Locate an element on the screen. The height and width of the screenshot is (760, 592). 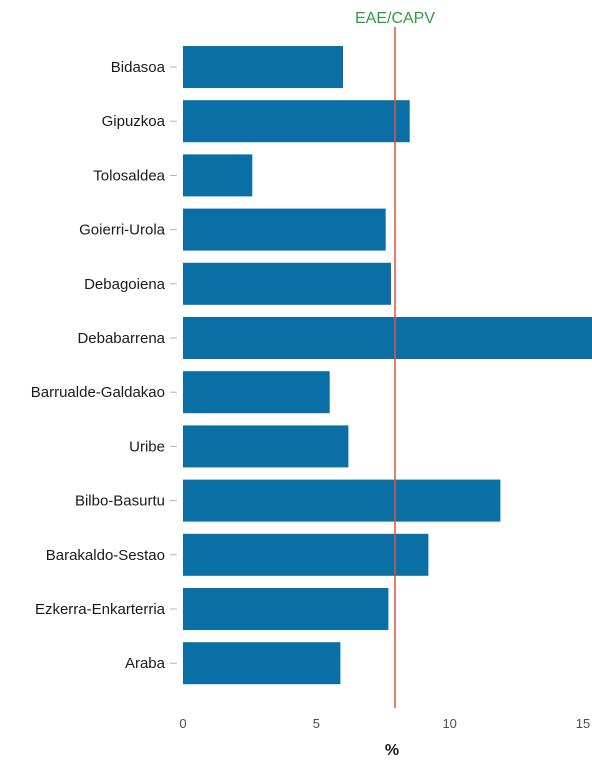
x-axis-title: % is located at coordinates (392, 750).